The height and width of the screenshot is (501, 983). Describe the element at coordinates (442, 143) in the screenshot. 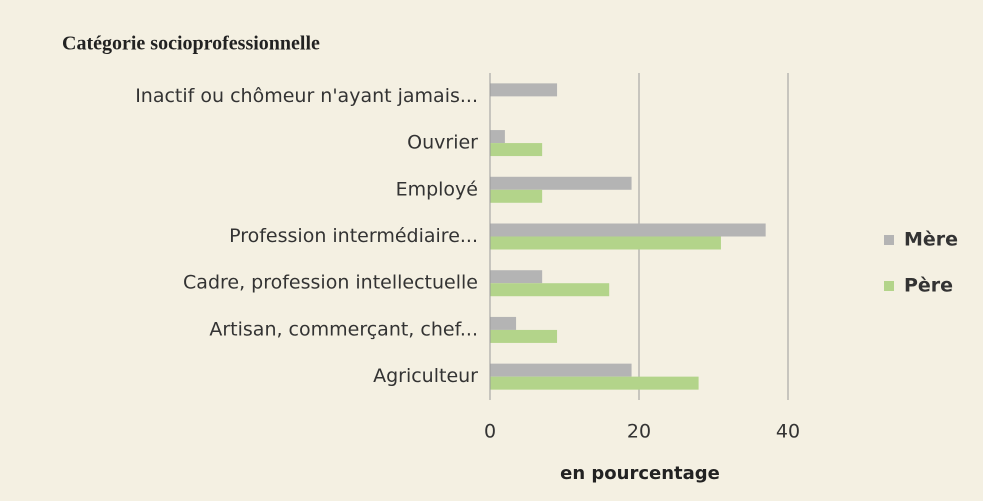

I see `y-tick-label: Ouvrier` at that location.